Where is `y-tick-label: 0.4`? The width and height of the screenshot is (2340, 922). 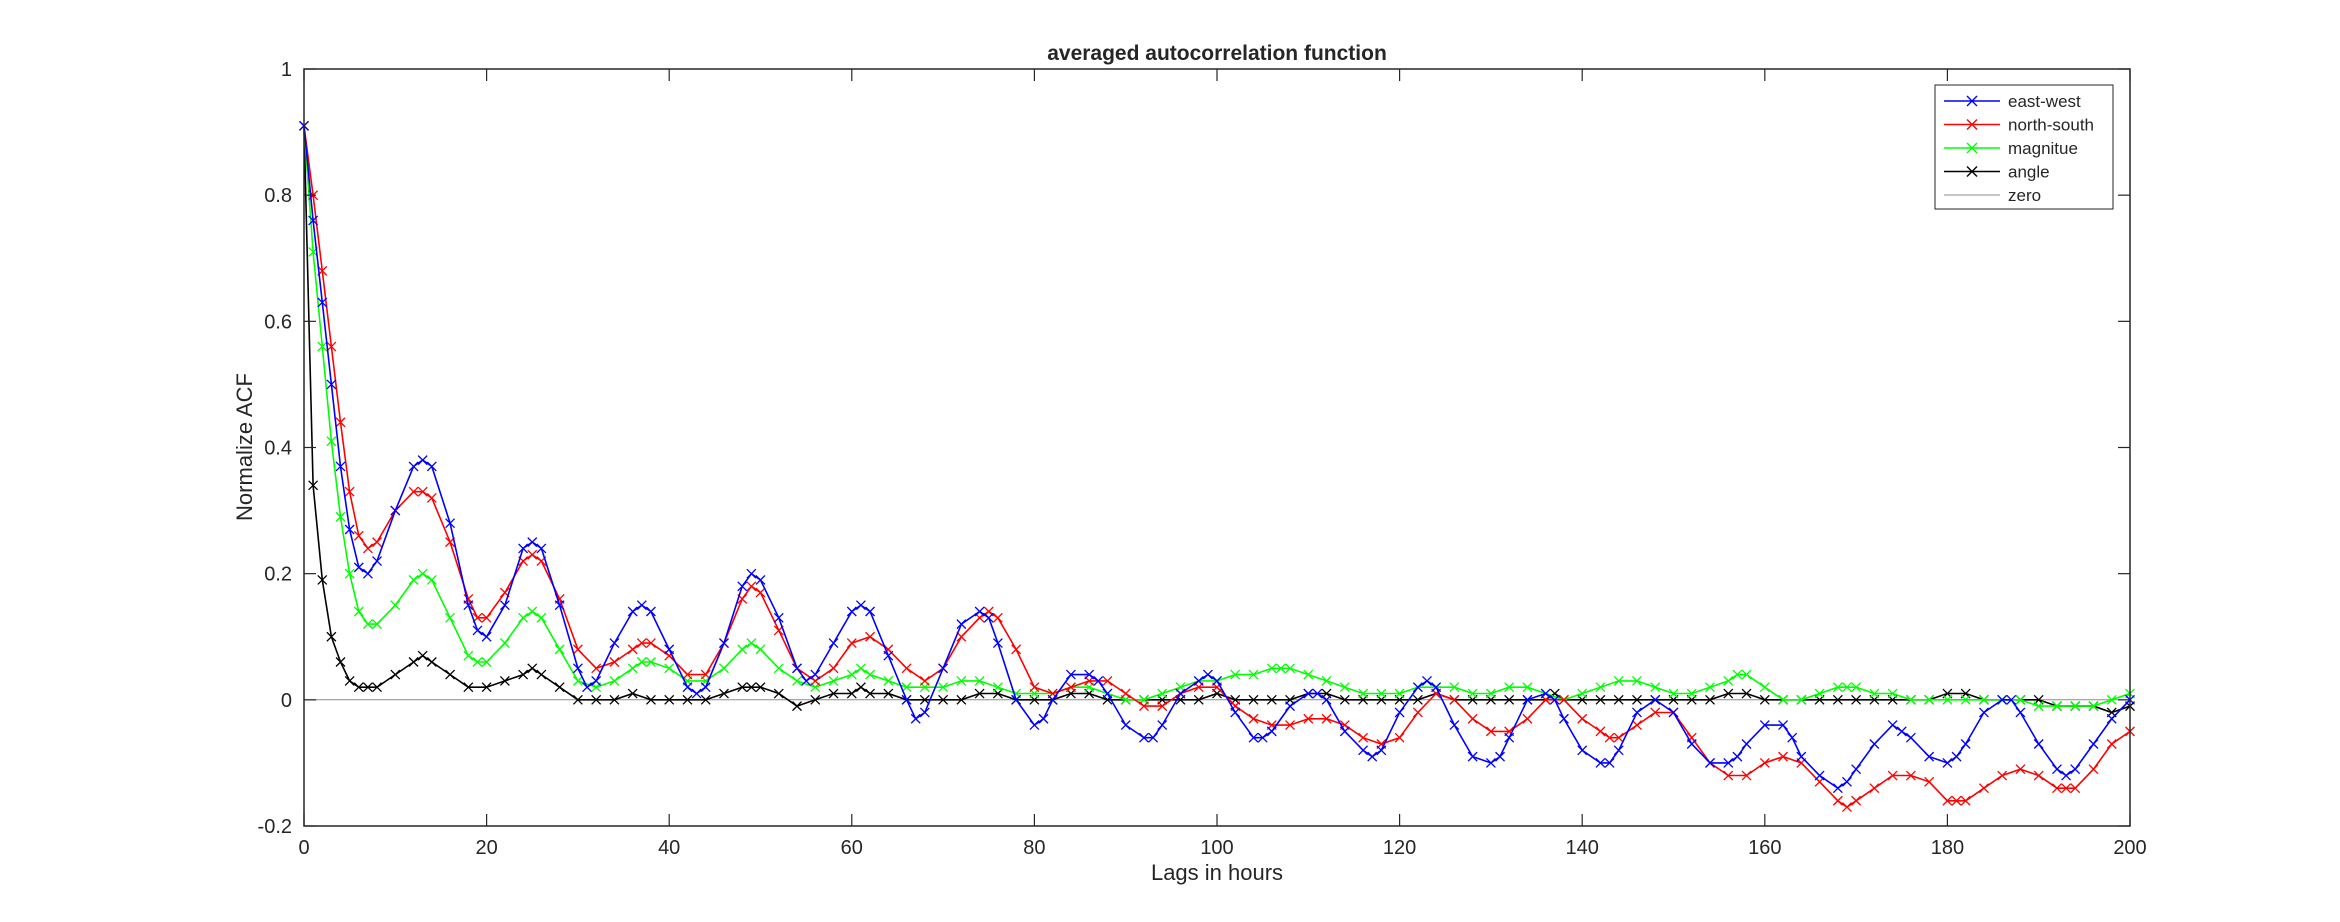 y-tick-label: 0.4 is located at coordinates (278, 449).